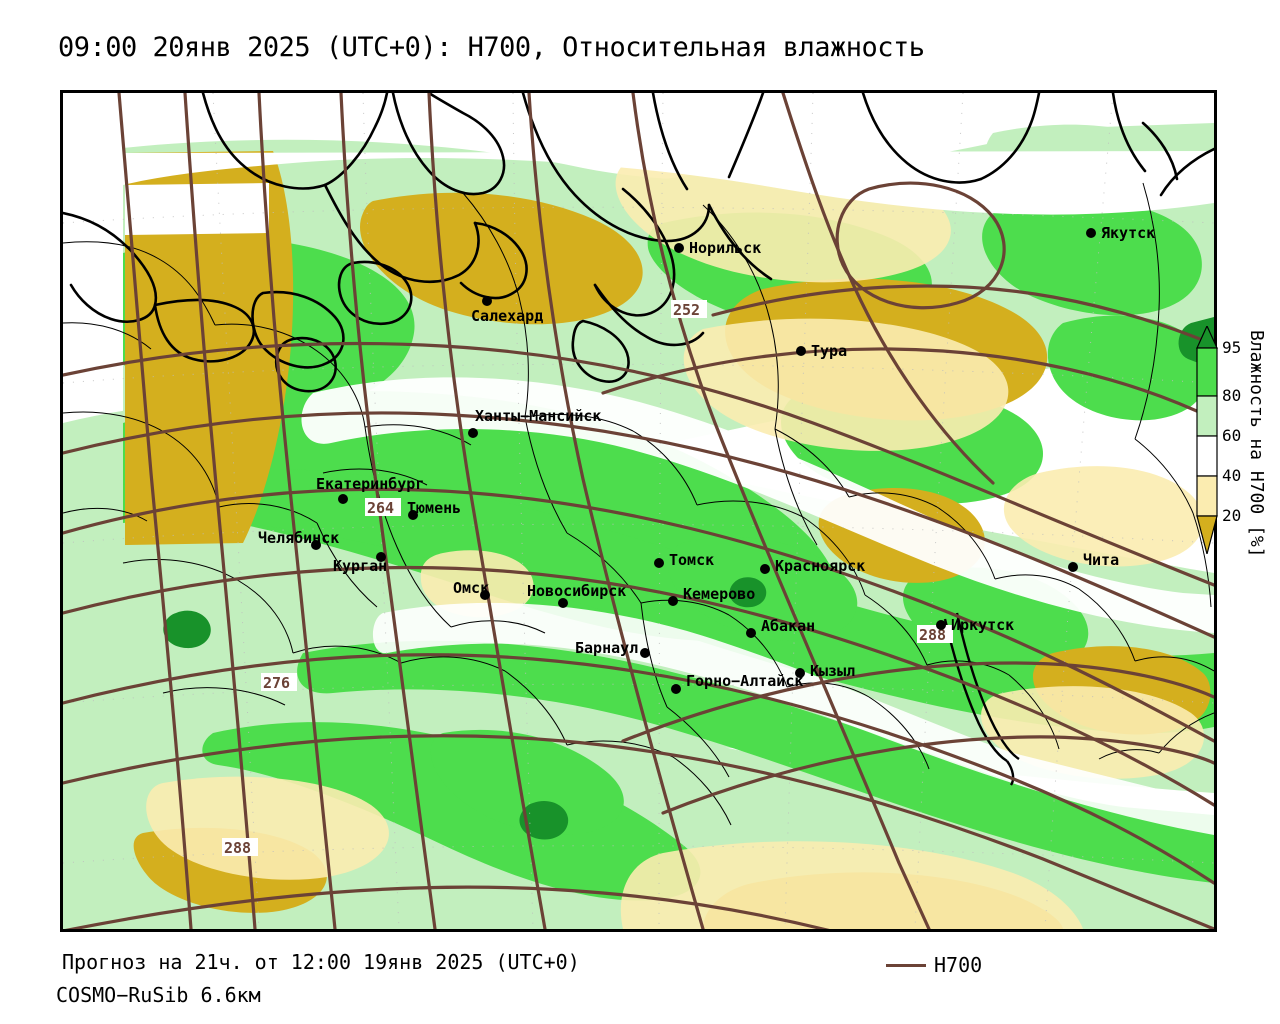  Describe the element at coordinates (1207, 536) in the screenshot. I see `colorbar-band-below20` at that location.